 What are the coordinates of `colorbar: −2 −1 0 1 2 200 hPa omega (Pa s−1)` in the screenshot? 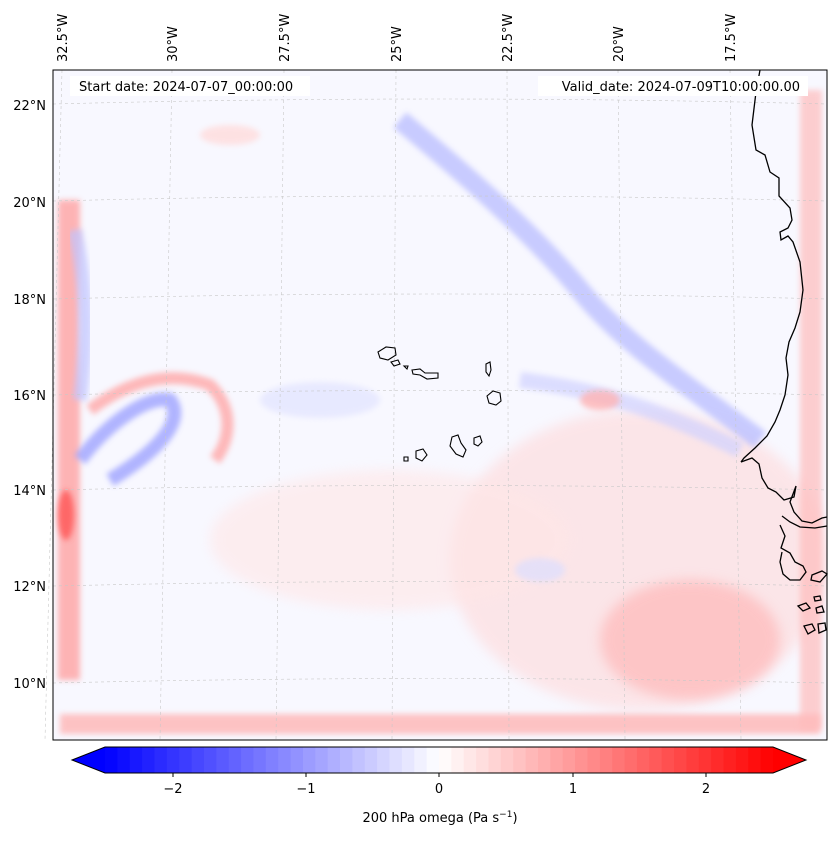 It's located at (439, 786).